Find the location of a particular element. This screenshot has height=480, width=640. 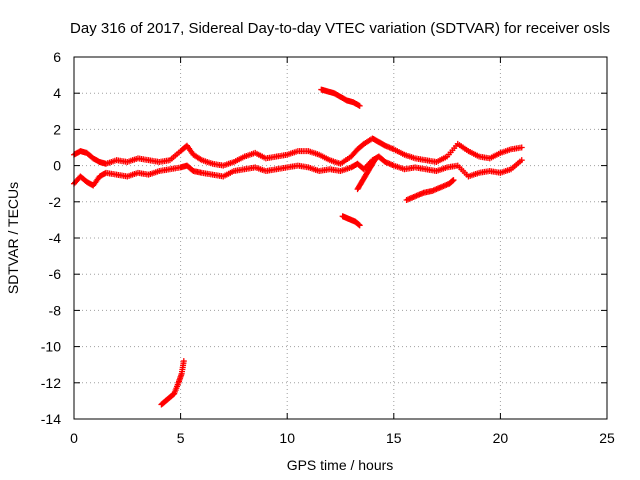

x-tick-label: 5 is located at coordinates (181, 438).